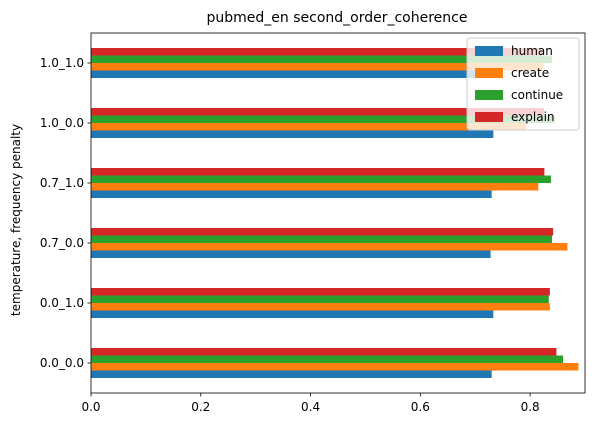 This screenshot has height=433, width=596. Describe the element at coordinates (291, 194) in the screenshot. I see `bar-human-0.7_1.0` at that location.